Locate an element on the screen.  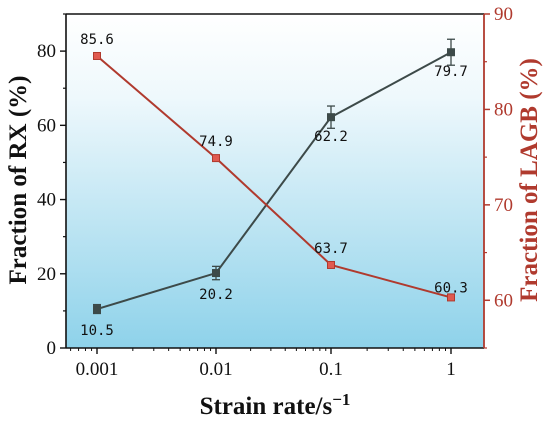
y-left-tick-label: 80 is located at coordinates (46, 51).